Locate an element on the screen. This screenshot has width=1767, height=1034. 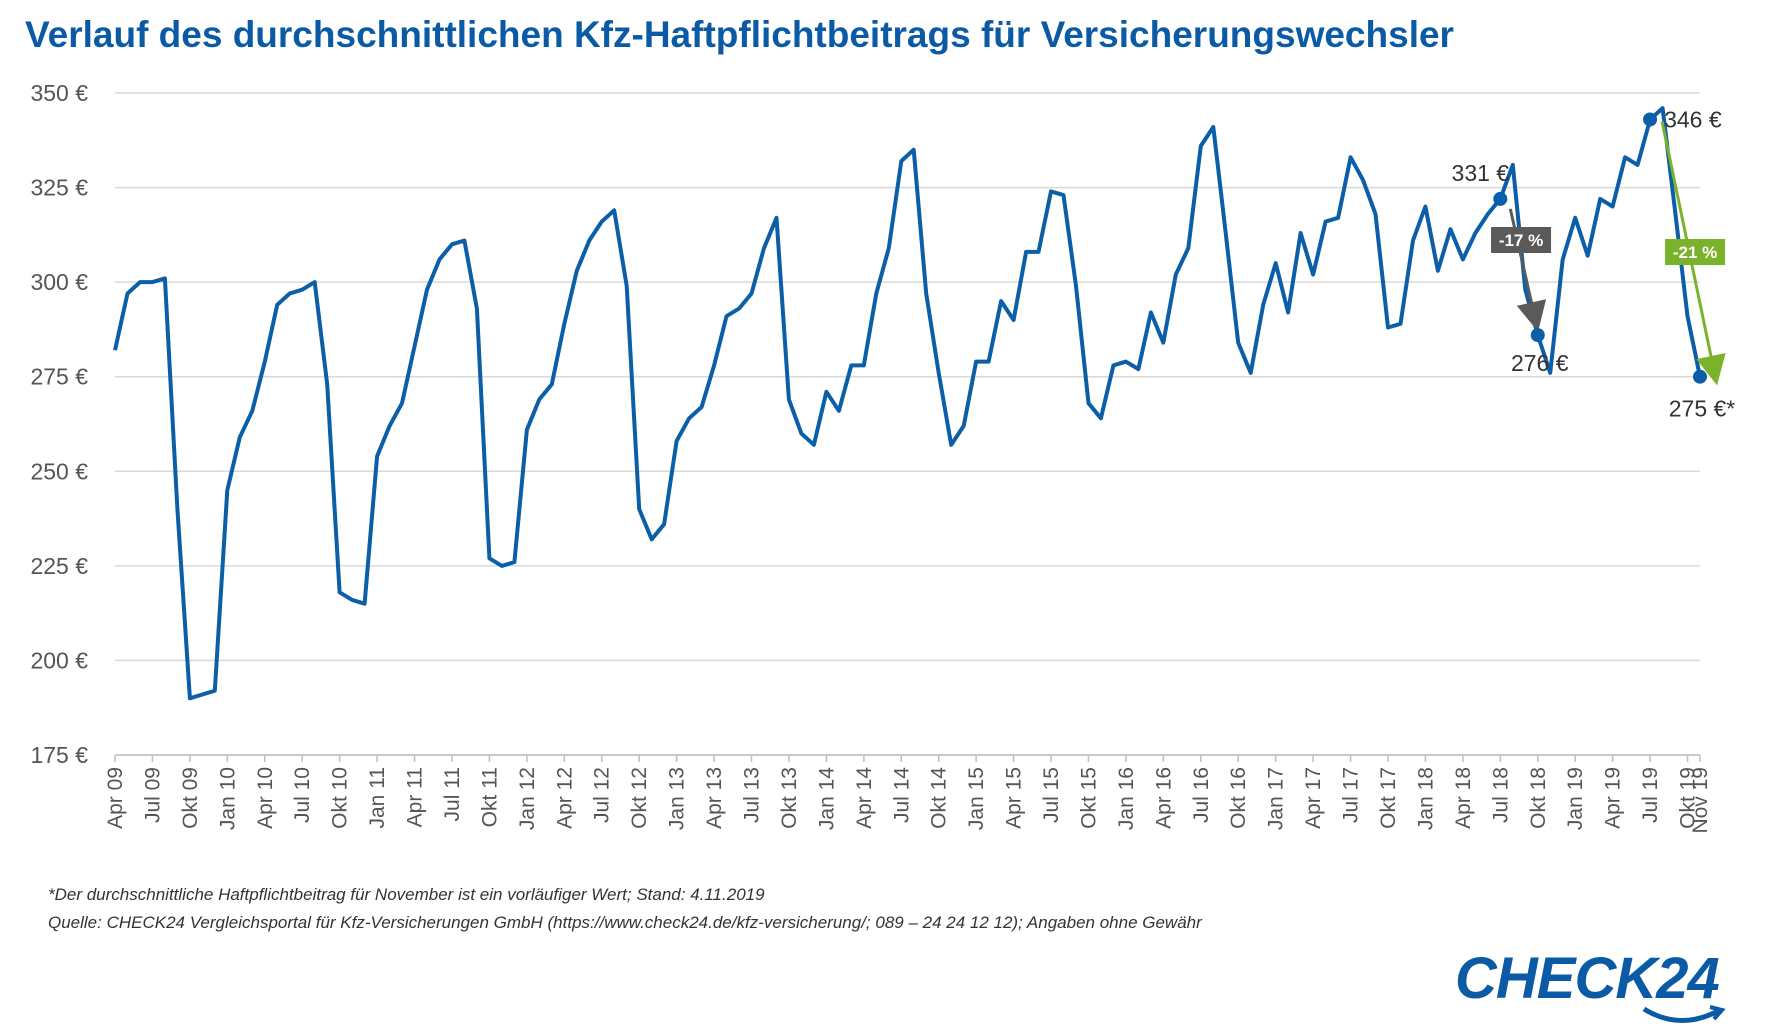
x-tick-label: Apr 18 is located at coordinates (1463, 798).